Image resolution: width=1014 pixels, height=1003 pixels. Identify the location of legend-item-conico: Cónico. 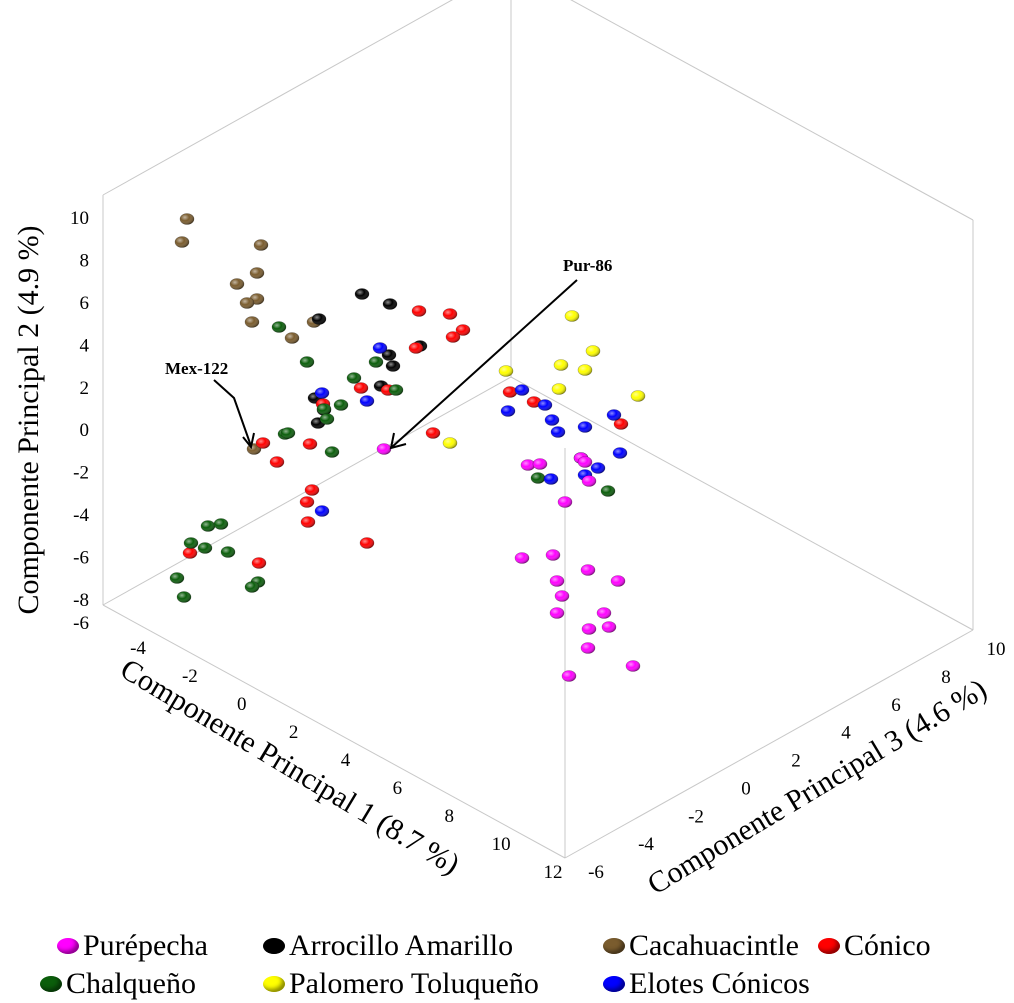
(874, 946).